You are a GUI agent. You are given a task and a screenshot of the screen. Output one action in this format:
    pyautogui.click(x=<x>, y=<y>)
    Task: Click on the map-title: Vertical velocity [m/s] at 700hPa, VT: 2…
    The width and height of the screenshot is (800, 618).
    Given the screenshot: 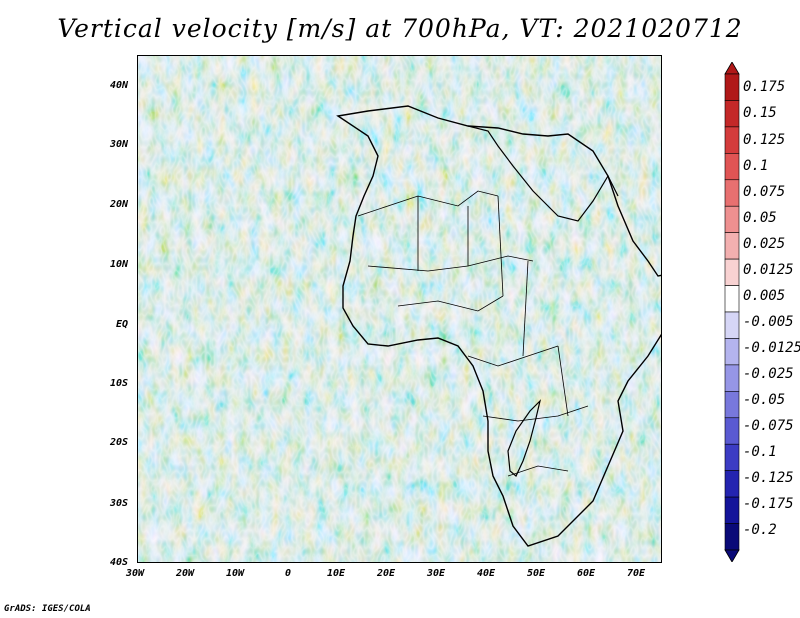 What is the action you would take?
    pyautogui.click(x=400, y=28)
    